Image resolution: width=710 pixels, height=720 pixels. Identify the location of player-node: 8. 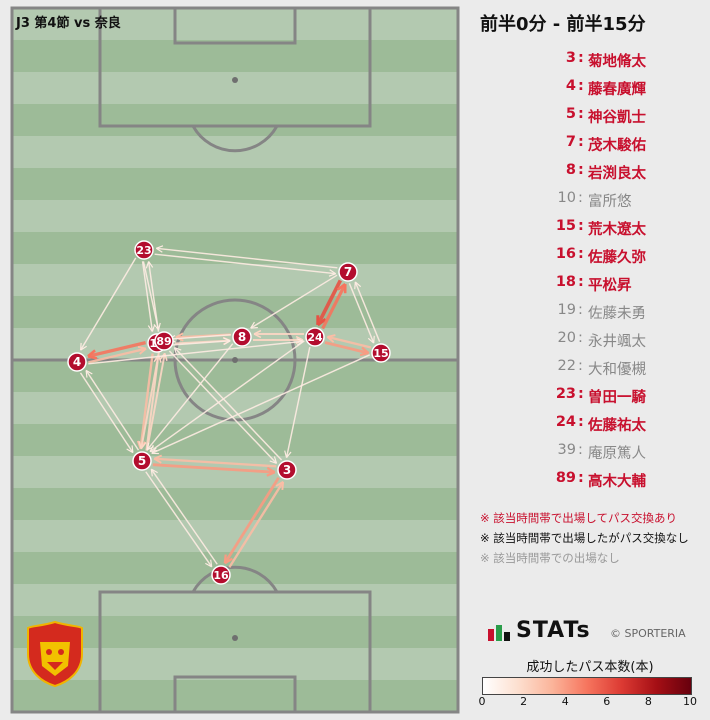
(242, 337).